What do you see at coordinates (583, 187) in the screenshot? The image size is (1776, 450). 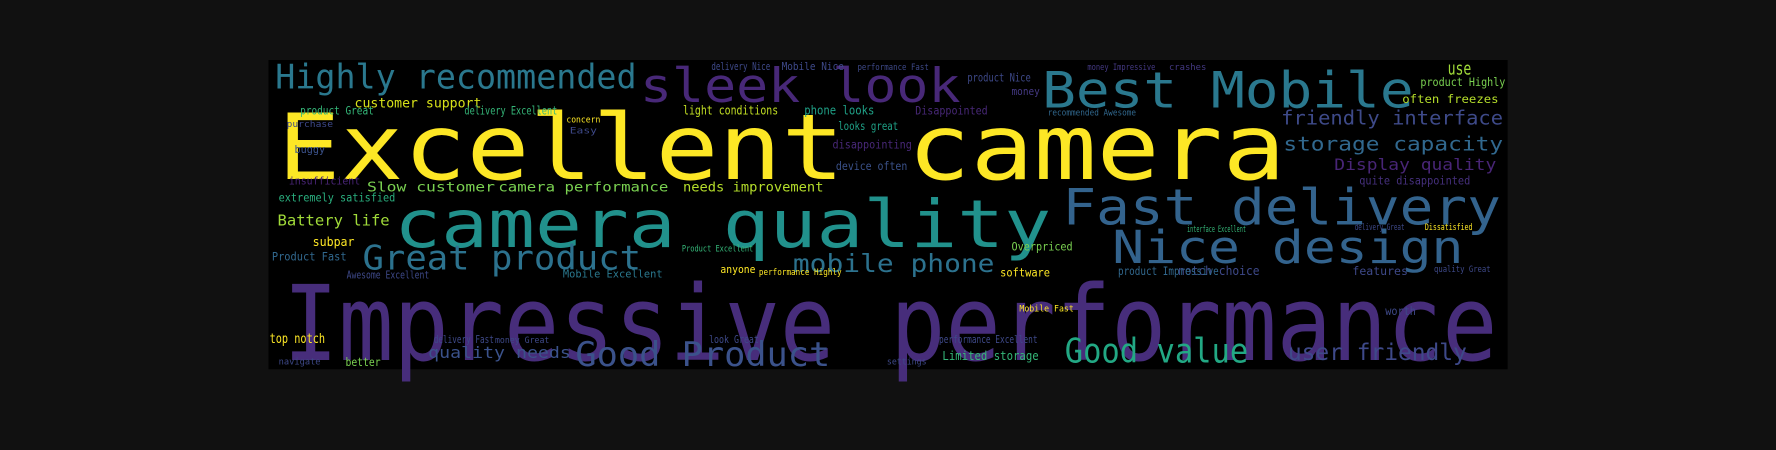 I see `word: camera performance` at bounding box center [583, 187].